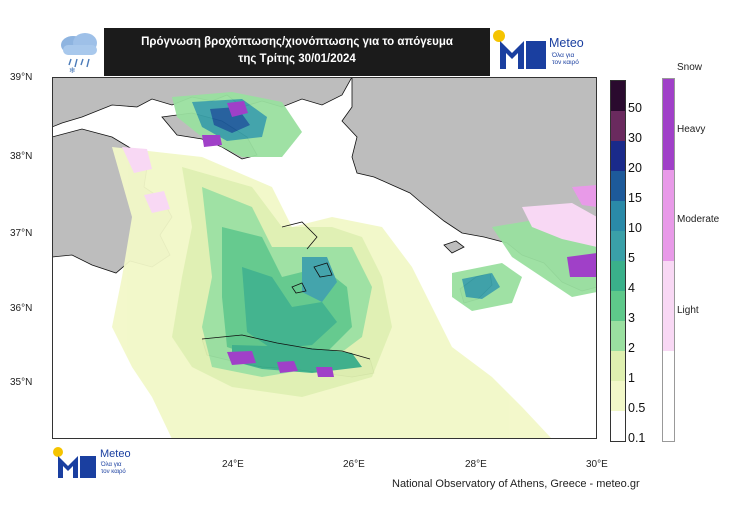 Image resolution: width=734 pixels, height=509 pixels. I want to click on logo-tagline-top: Όλα για τον καιρό, so click(565, 59).